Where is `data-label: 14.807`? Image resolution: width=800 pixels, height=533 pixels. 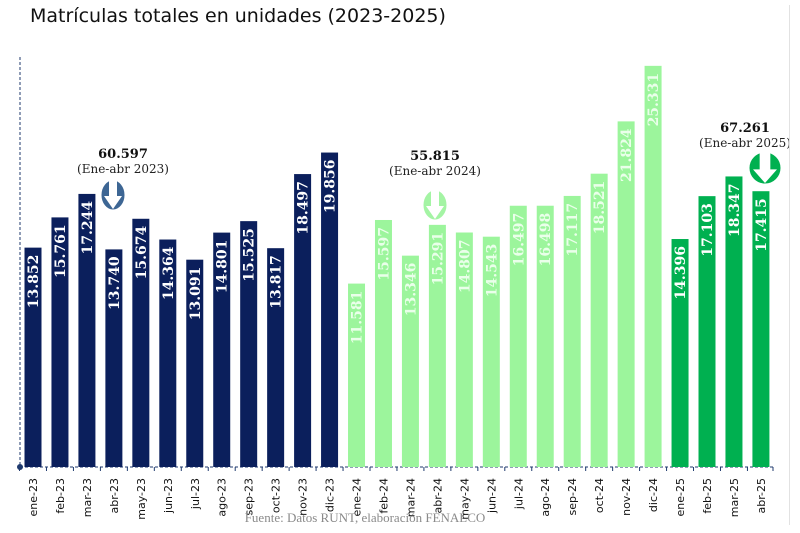 data-label: 14.807 is located at coordinates (465, 267).